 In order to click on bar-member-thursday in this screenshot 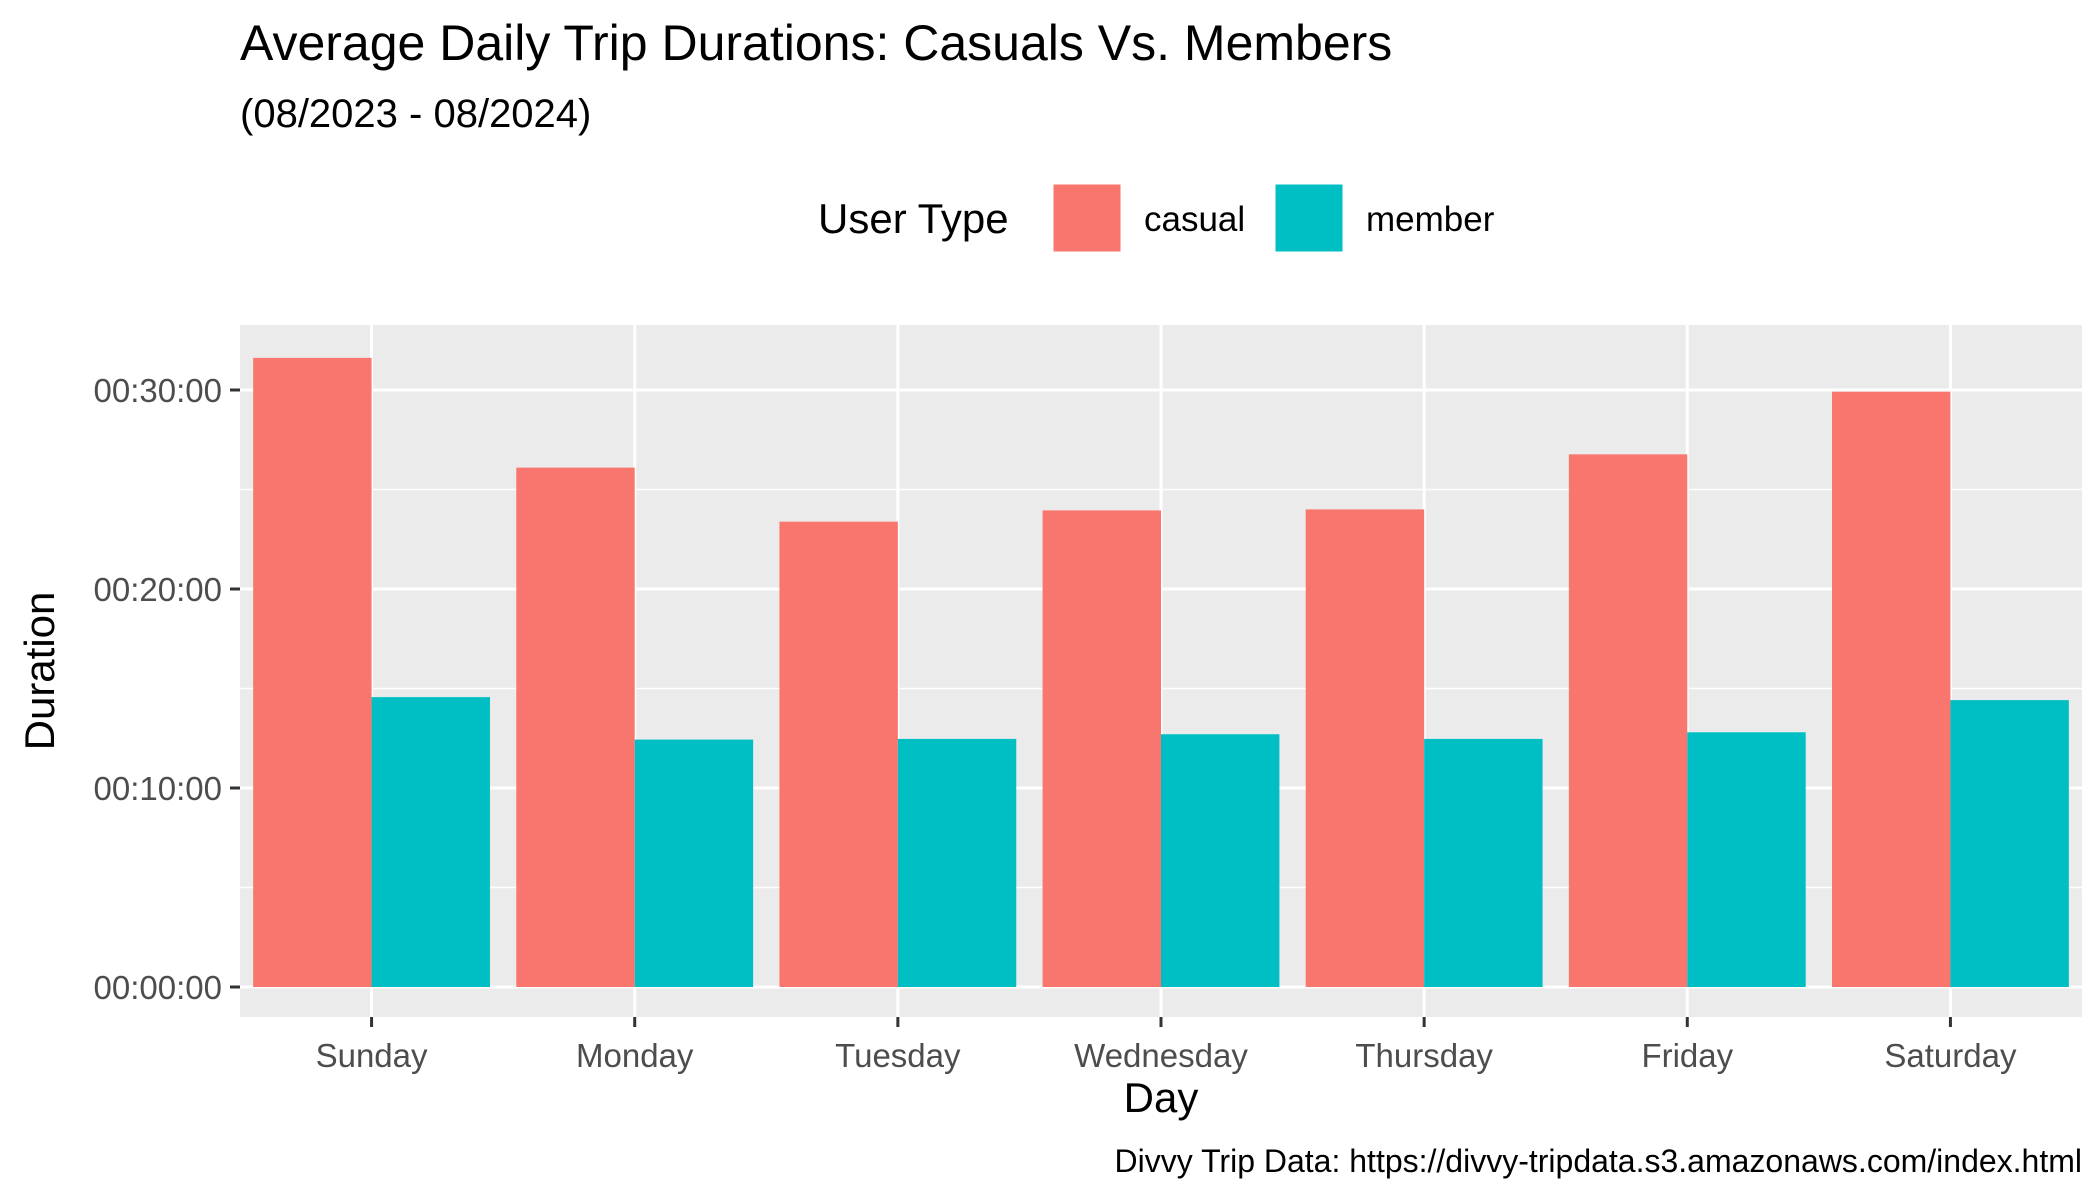, I will do `click(1483, 862)`.